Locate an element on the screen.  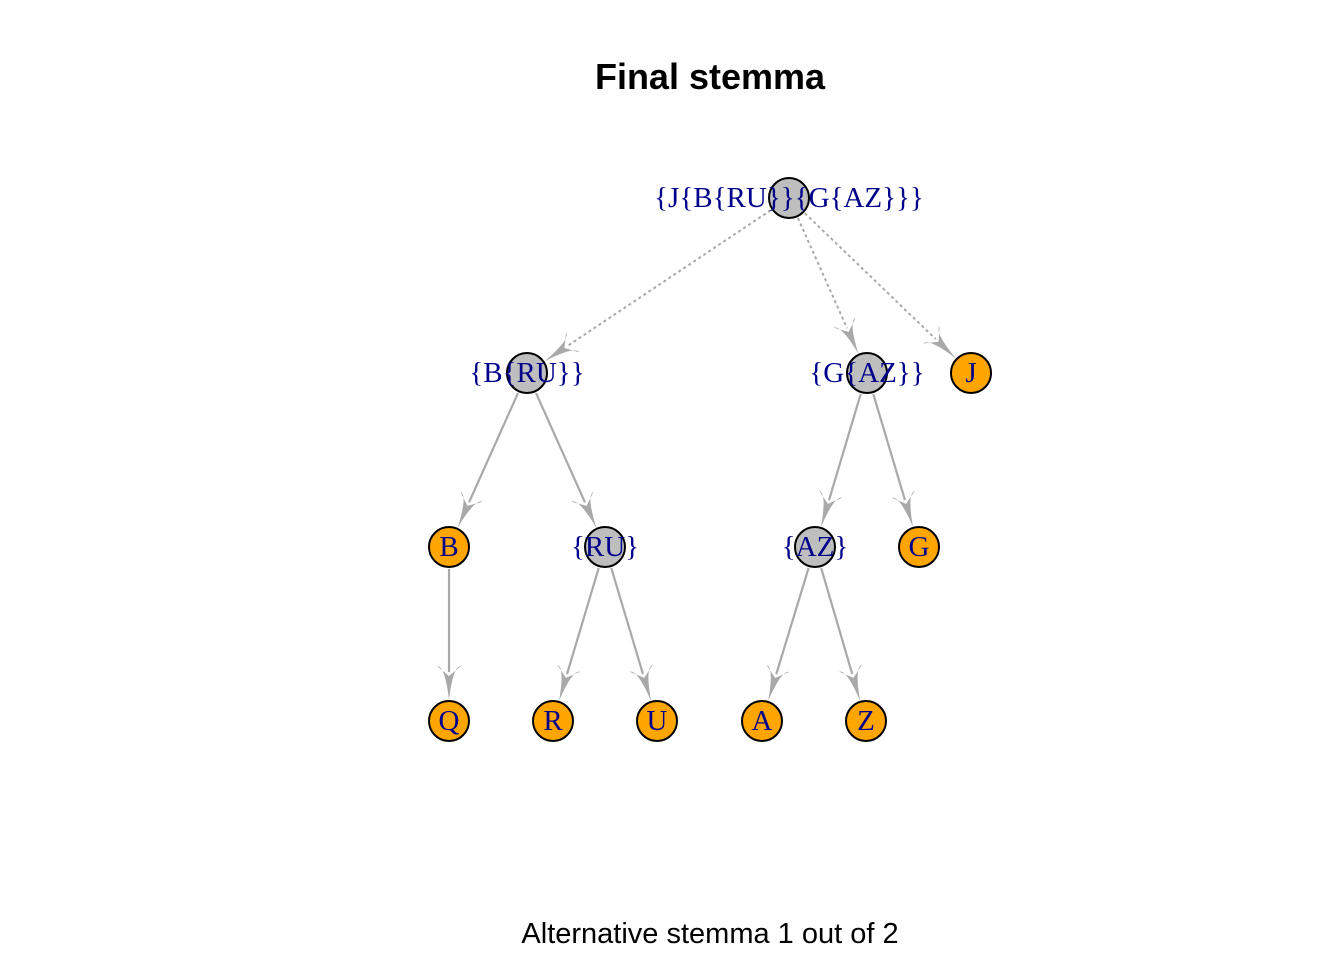
chart-title: Final stemma is located at coordinates (710, 76).